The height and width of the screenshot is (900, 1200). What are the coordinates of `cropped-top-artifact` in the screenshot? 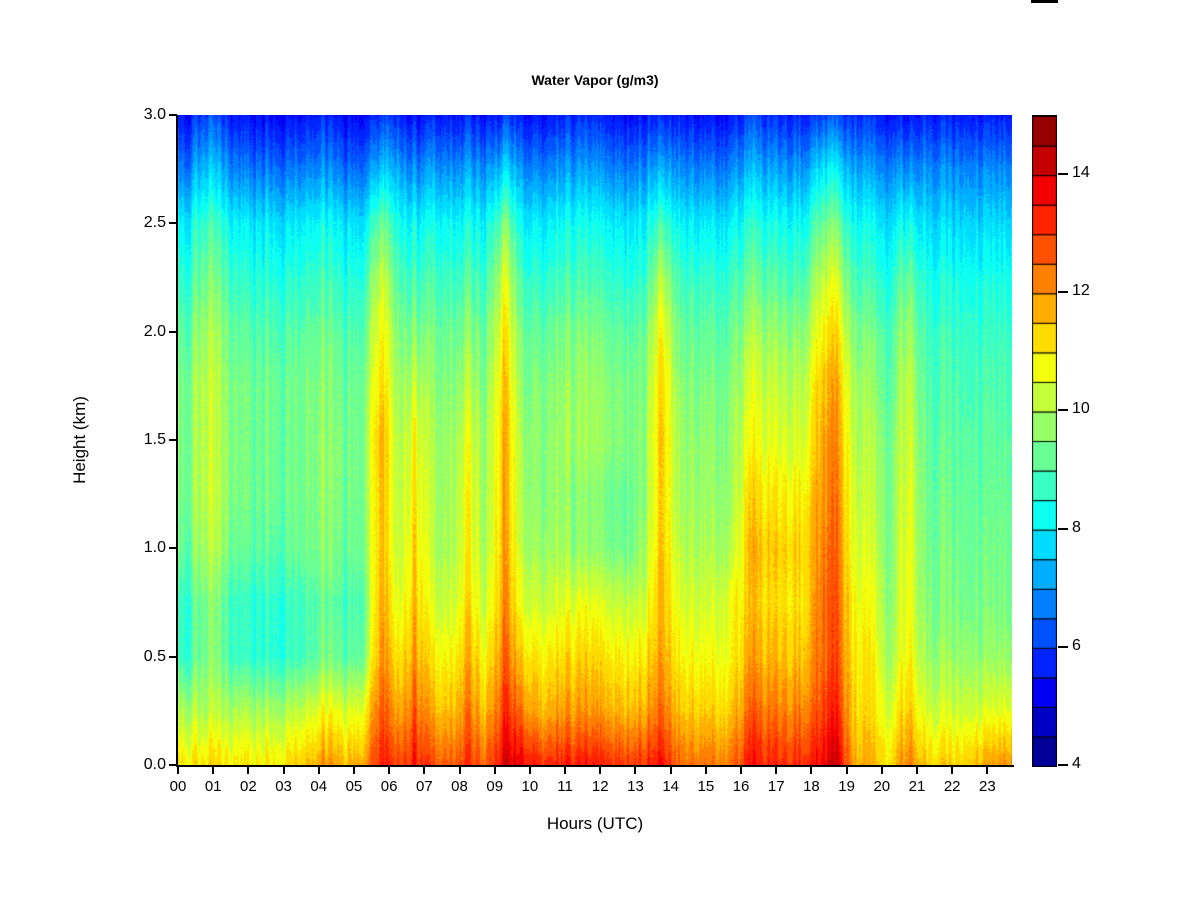 It's located at (1044, 1).